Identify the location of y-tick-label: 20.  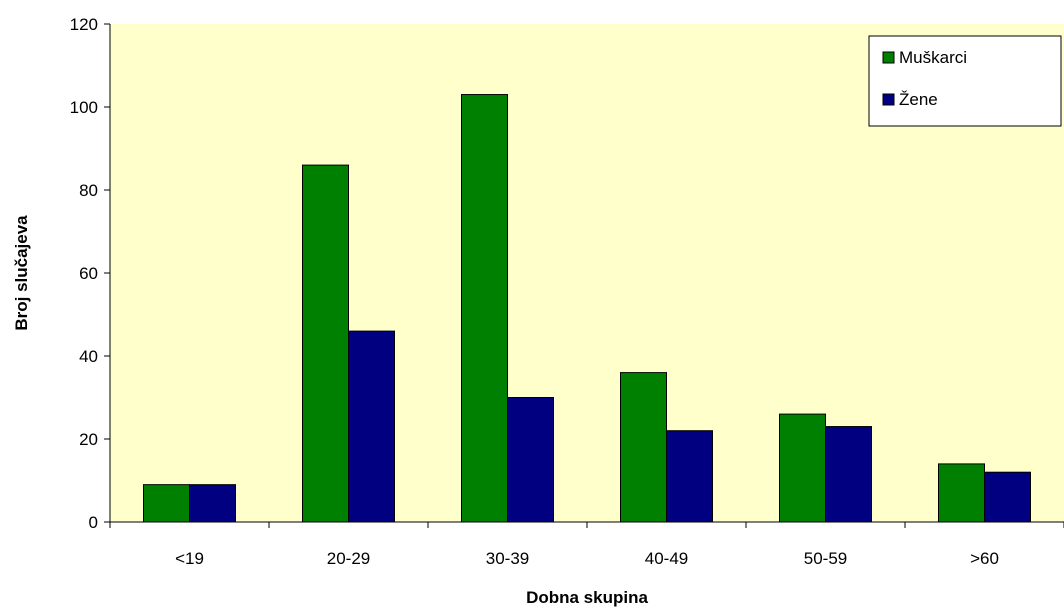
(88, 439).